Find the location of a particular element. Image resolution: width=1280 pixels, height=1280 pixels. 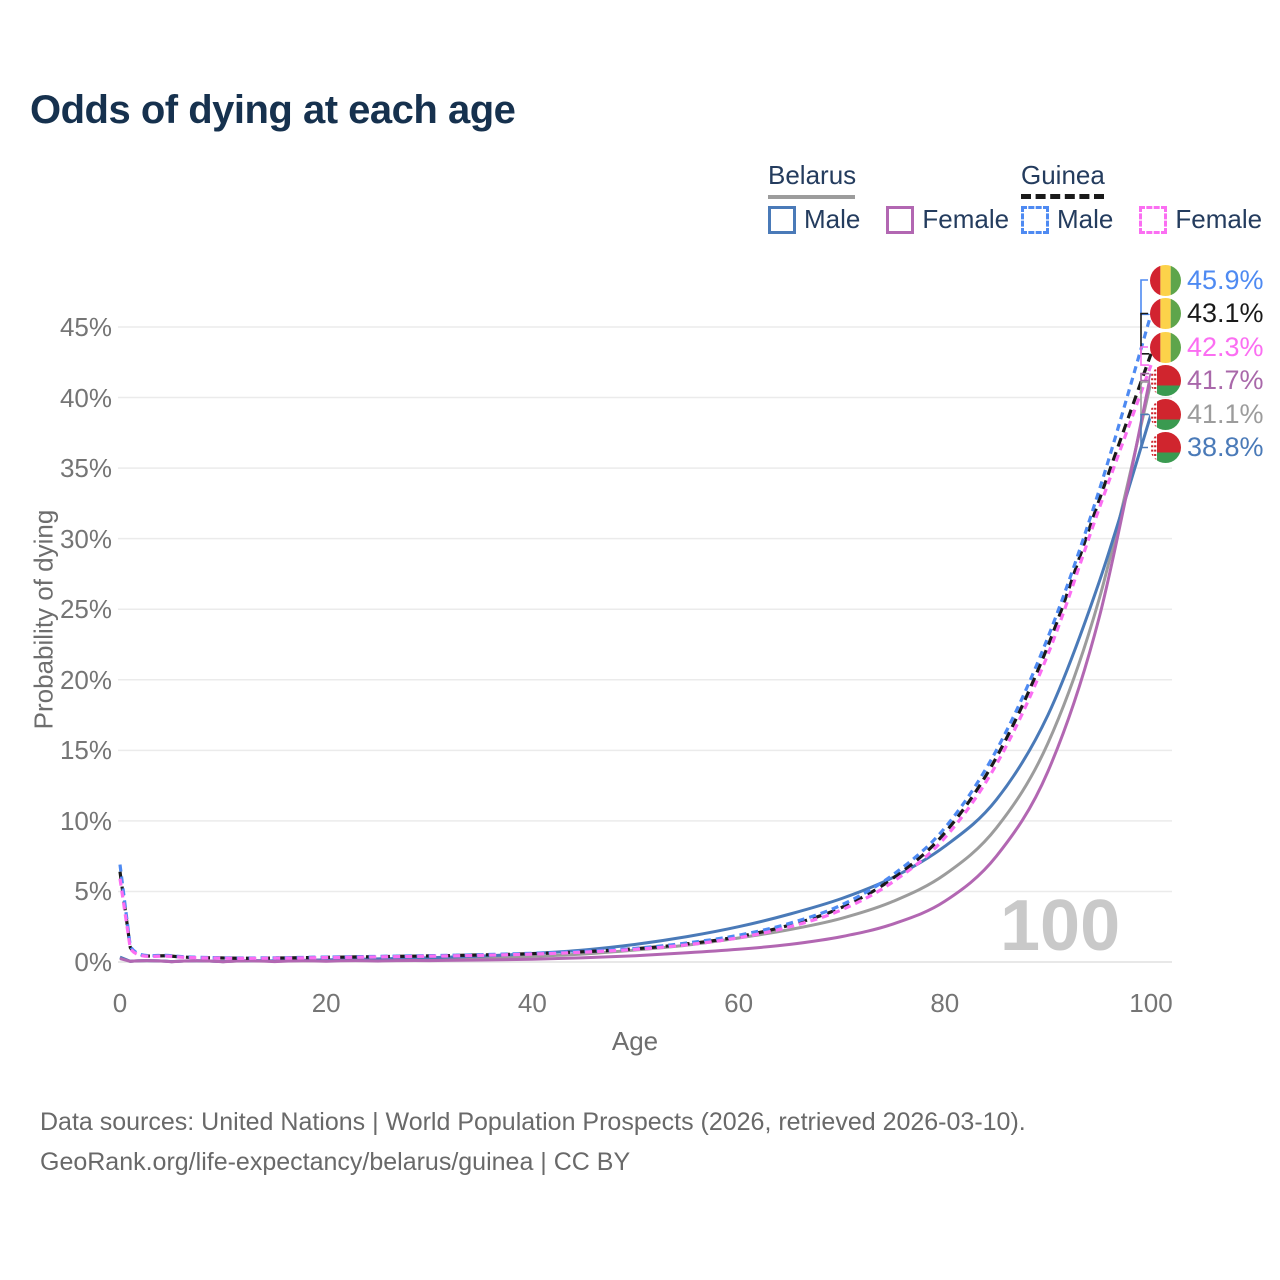

y-tick-label: 40% is located at coordinates (85, 397).